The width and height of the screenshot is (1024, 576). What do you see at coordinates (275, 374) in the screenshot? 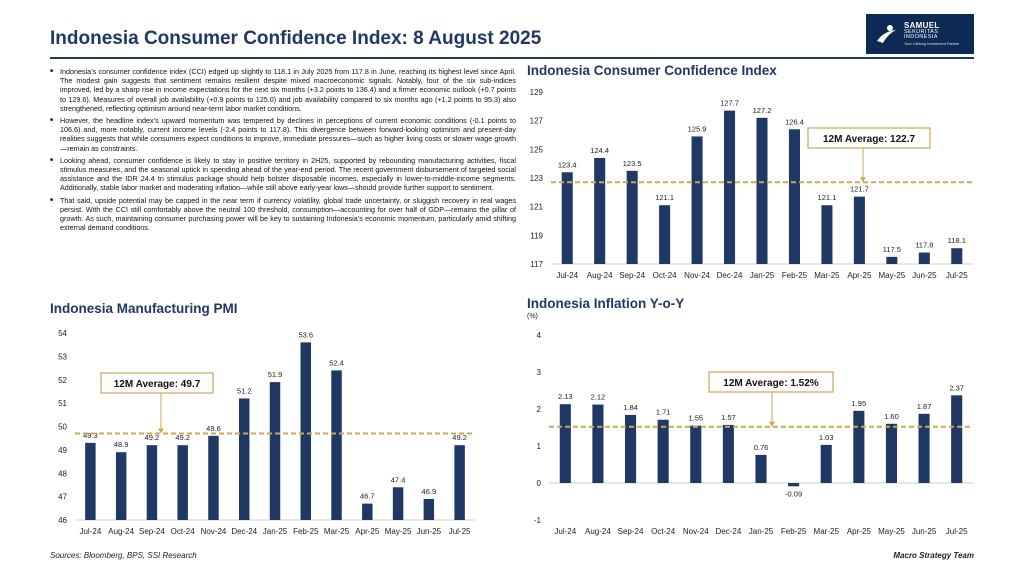
I see `data-label: 51.9` at bounding box center [275, 374].